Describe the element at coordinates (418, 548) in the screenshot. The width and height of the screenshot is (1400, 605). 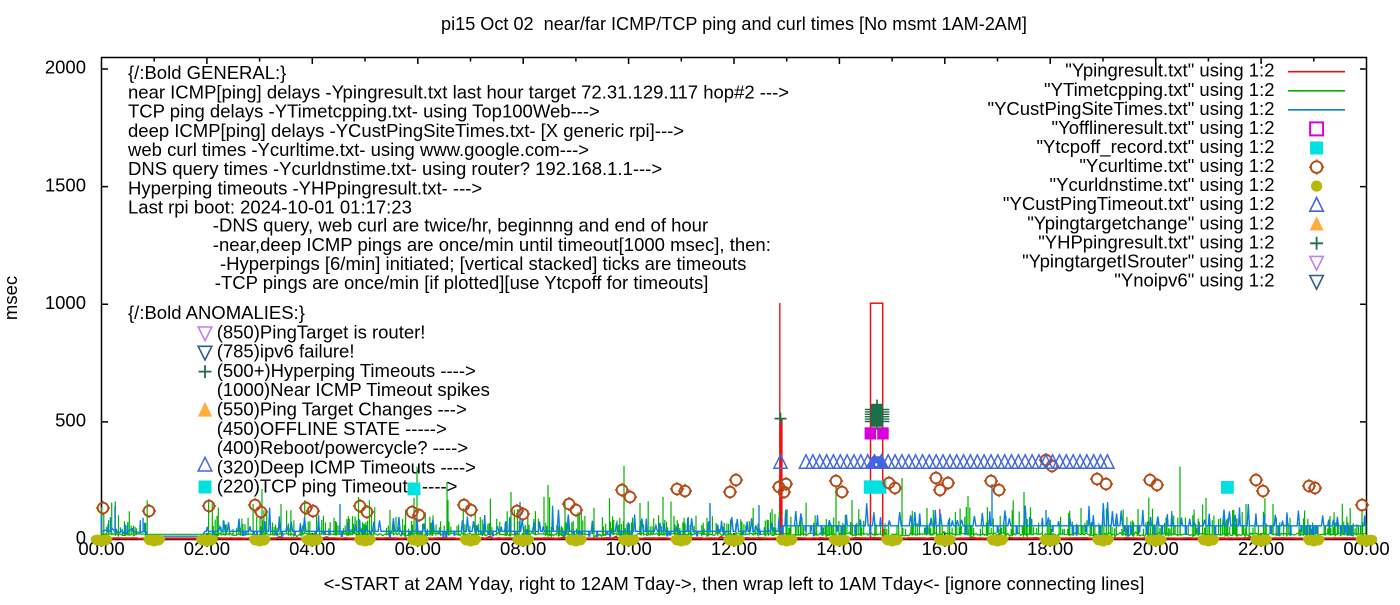
I see `svg-text: 06:00` at that location.